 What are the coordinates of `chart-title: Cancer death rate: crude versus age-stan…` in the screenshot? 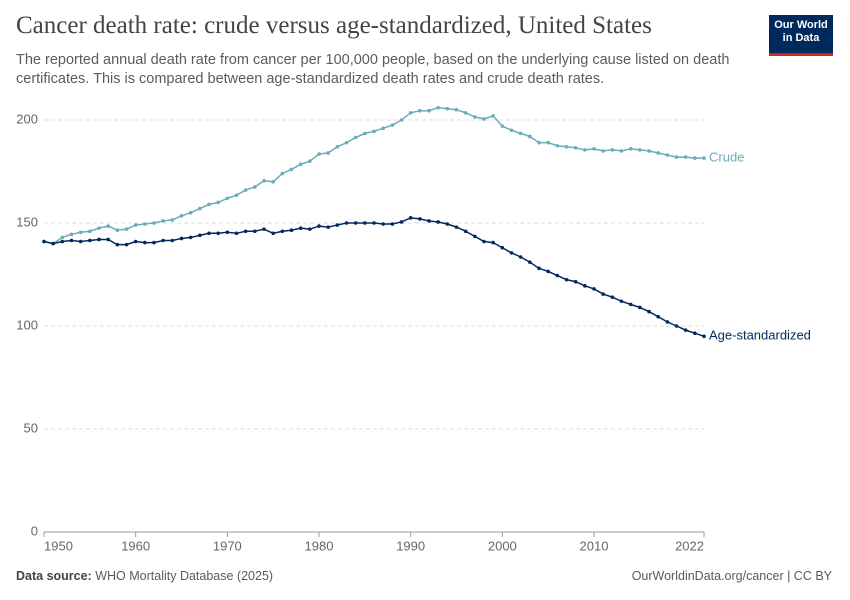 It's located at (334, 25).